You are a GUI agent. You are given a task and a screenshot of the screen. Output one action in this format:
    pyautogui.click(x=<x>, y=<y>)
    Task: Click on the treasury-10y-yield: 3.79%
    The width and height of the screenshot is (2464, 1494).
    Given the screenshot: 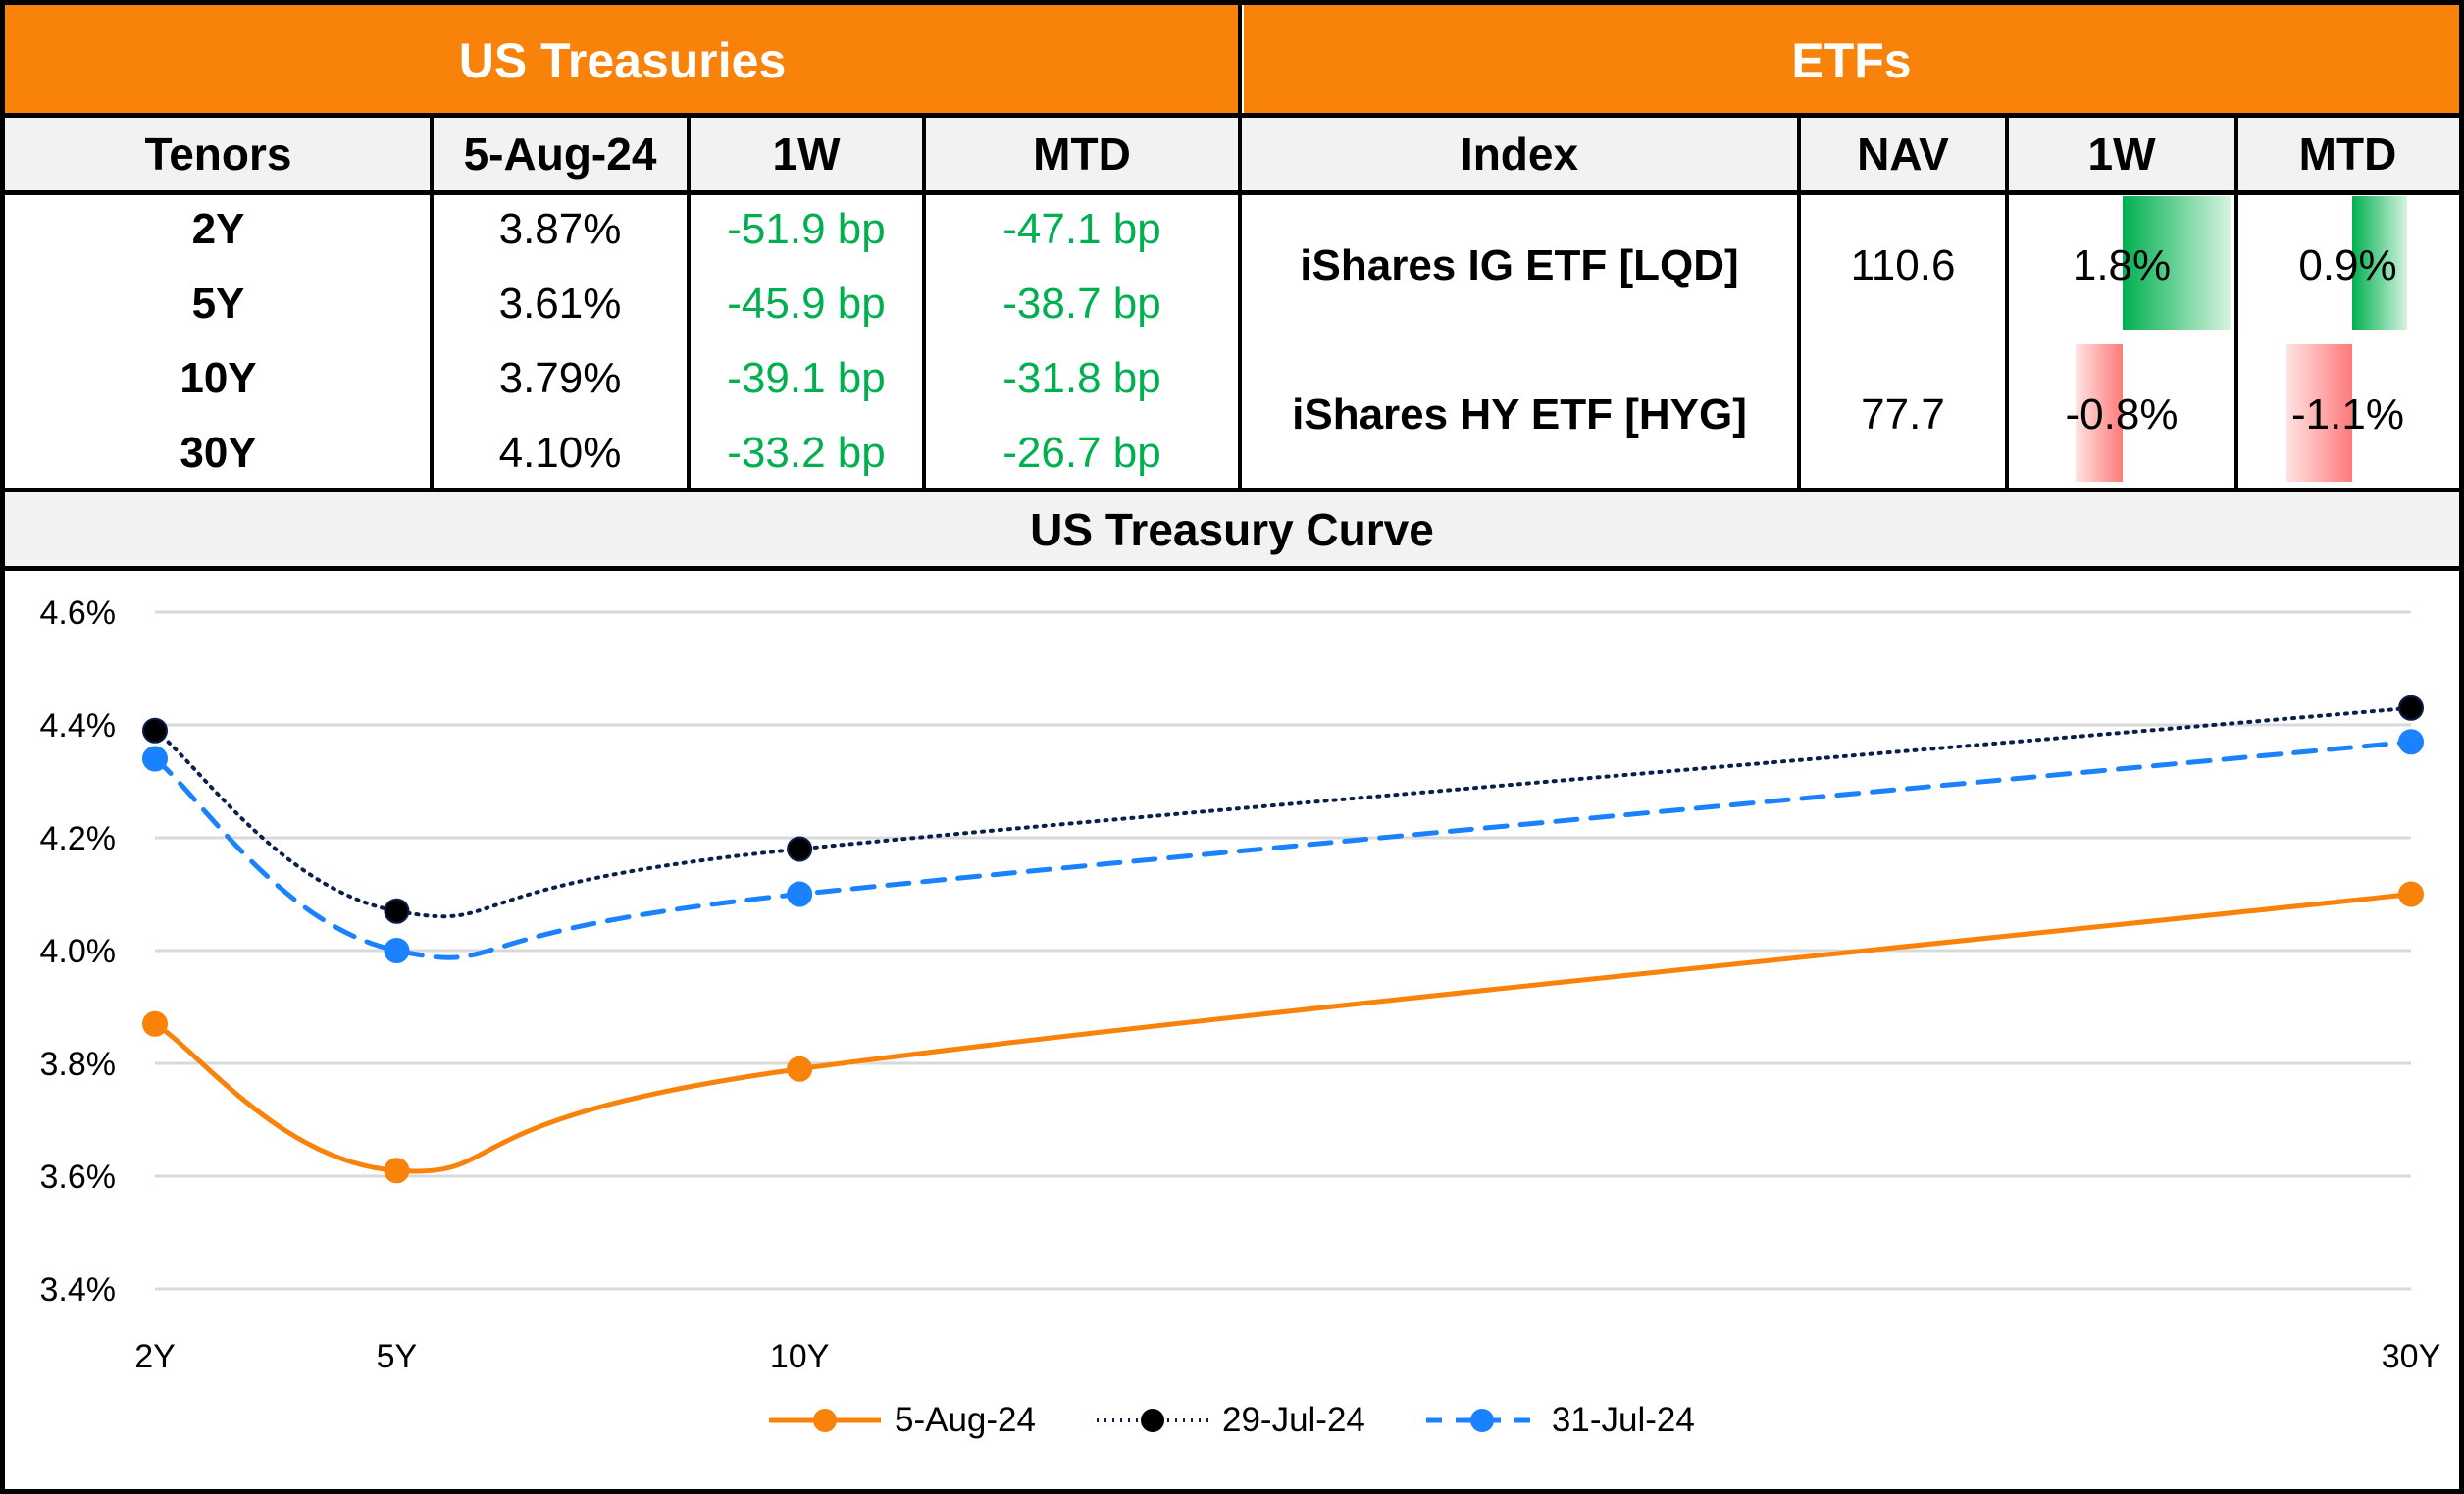 What is the action you would take?
    pyautogui.click(x=560, y=378)
    